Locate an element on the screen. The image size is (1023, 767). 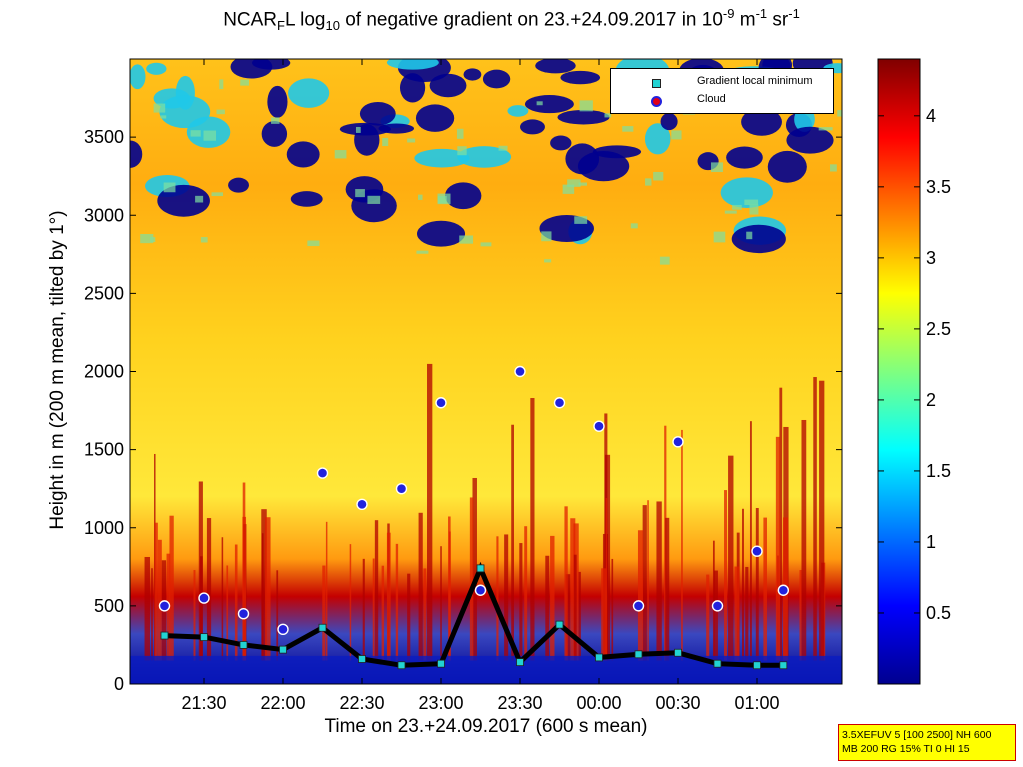
x-tick-label: 23:00 is located at coordinates (440, 703).